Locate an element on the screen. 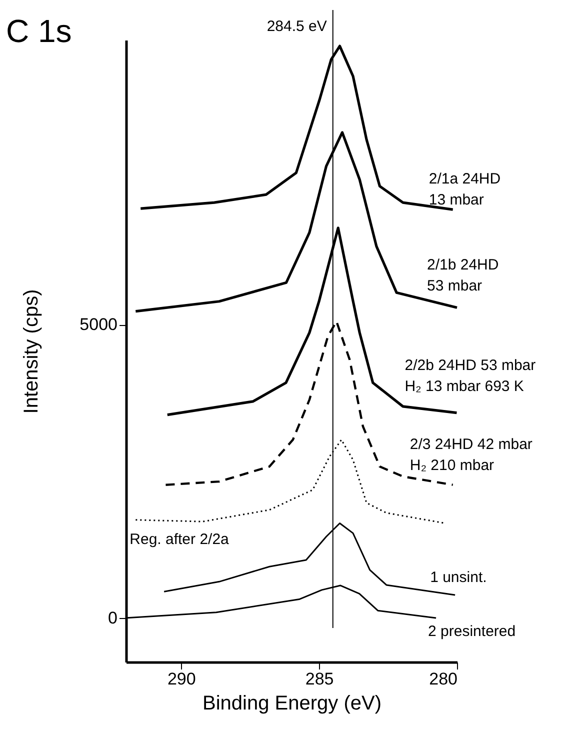 The image size is (587, 741). series-label: 2/2b 24HD 53 mbar H₂ 13 mbar 693 K is located at coordinates (470, 375).